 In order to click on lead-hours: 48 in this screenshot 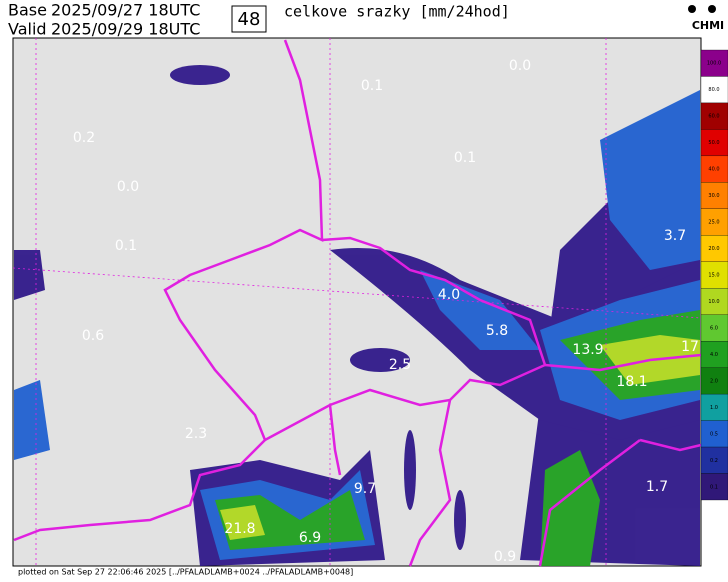, I will do `click(249, 19)`.